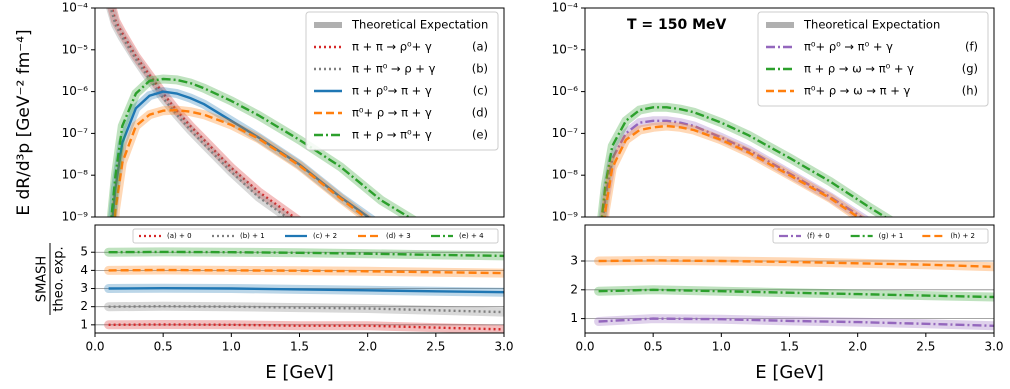 This screenshot has width=1010, height=389. Describe the element at coordinates (42, 279) in the screenshot. I see `y-axis-label: SMASH` at that location.